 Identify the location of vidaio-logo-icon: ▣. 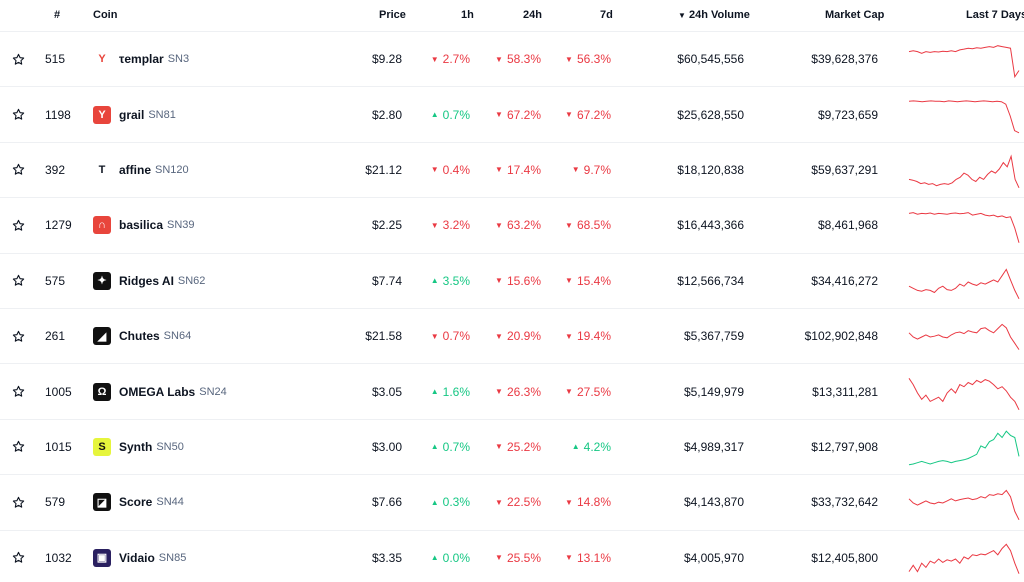
(102, 557).